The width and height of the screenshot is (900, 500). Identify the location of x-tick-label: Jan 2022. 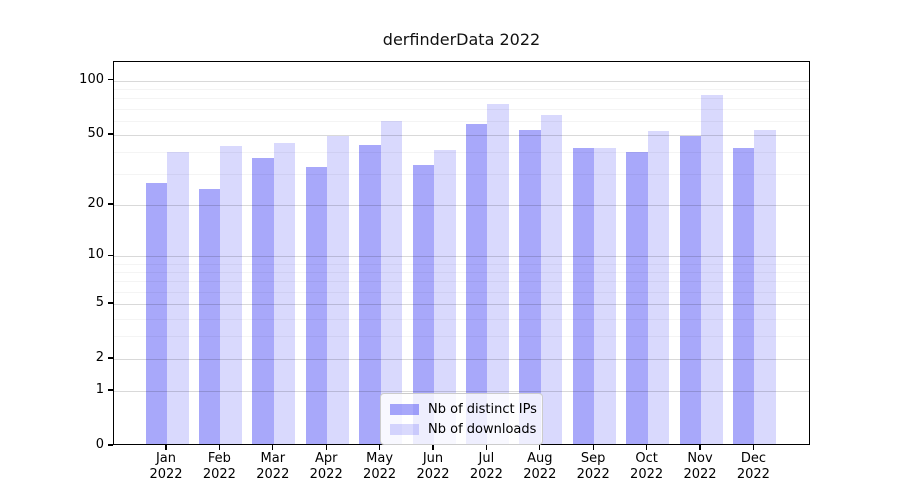
(166, 467).